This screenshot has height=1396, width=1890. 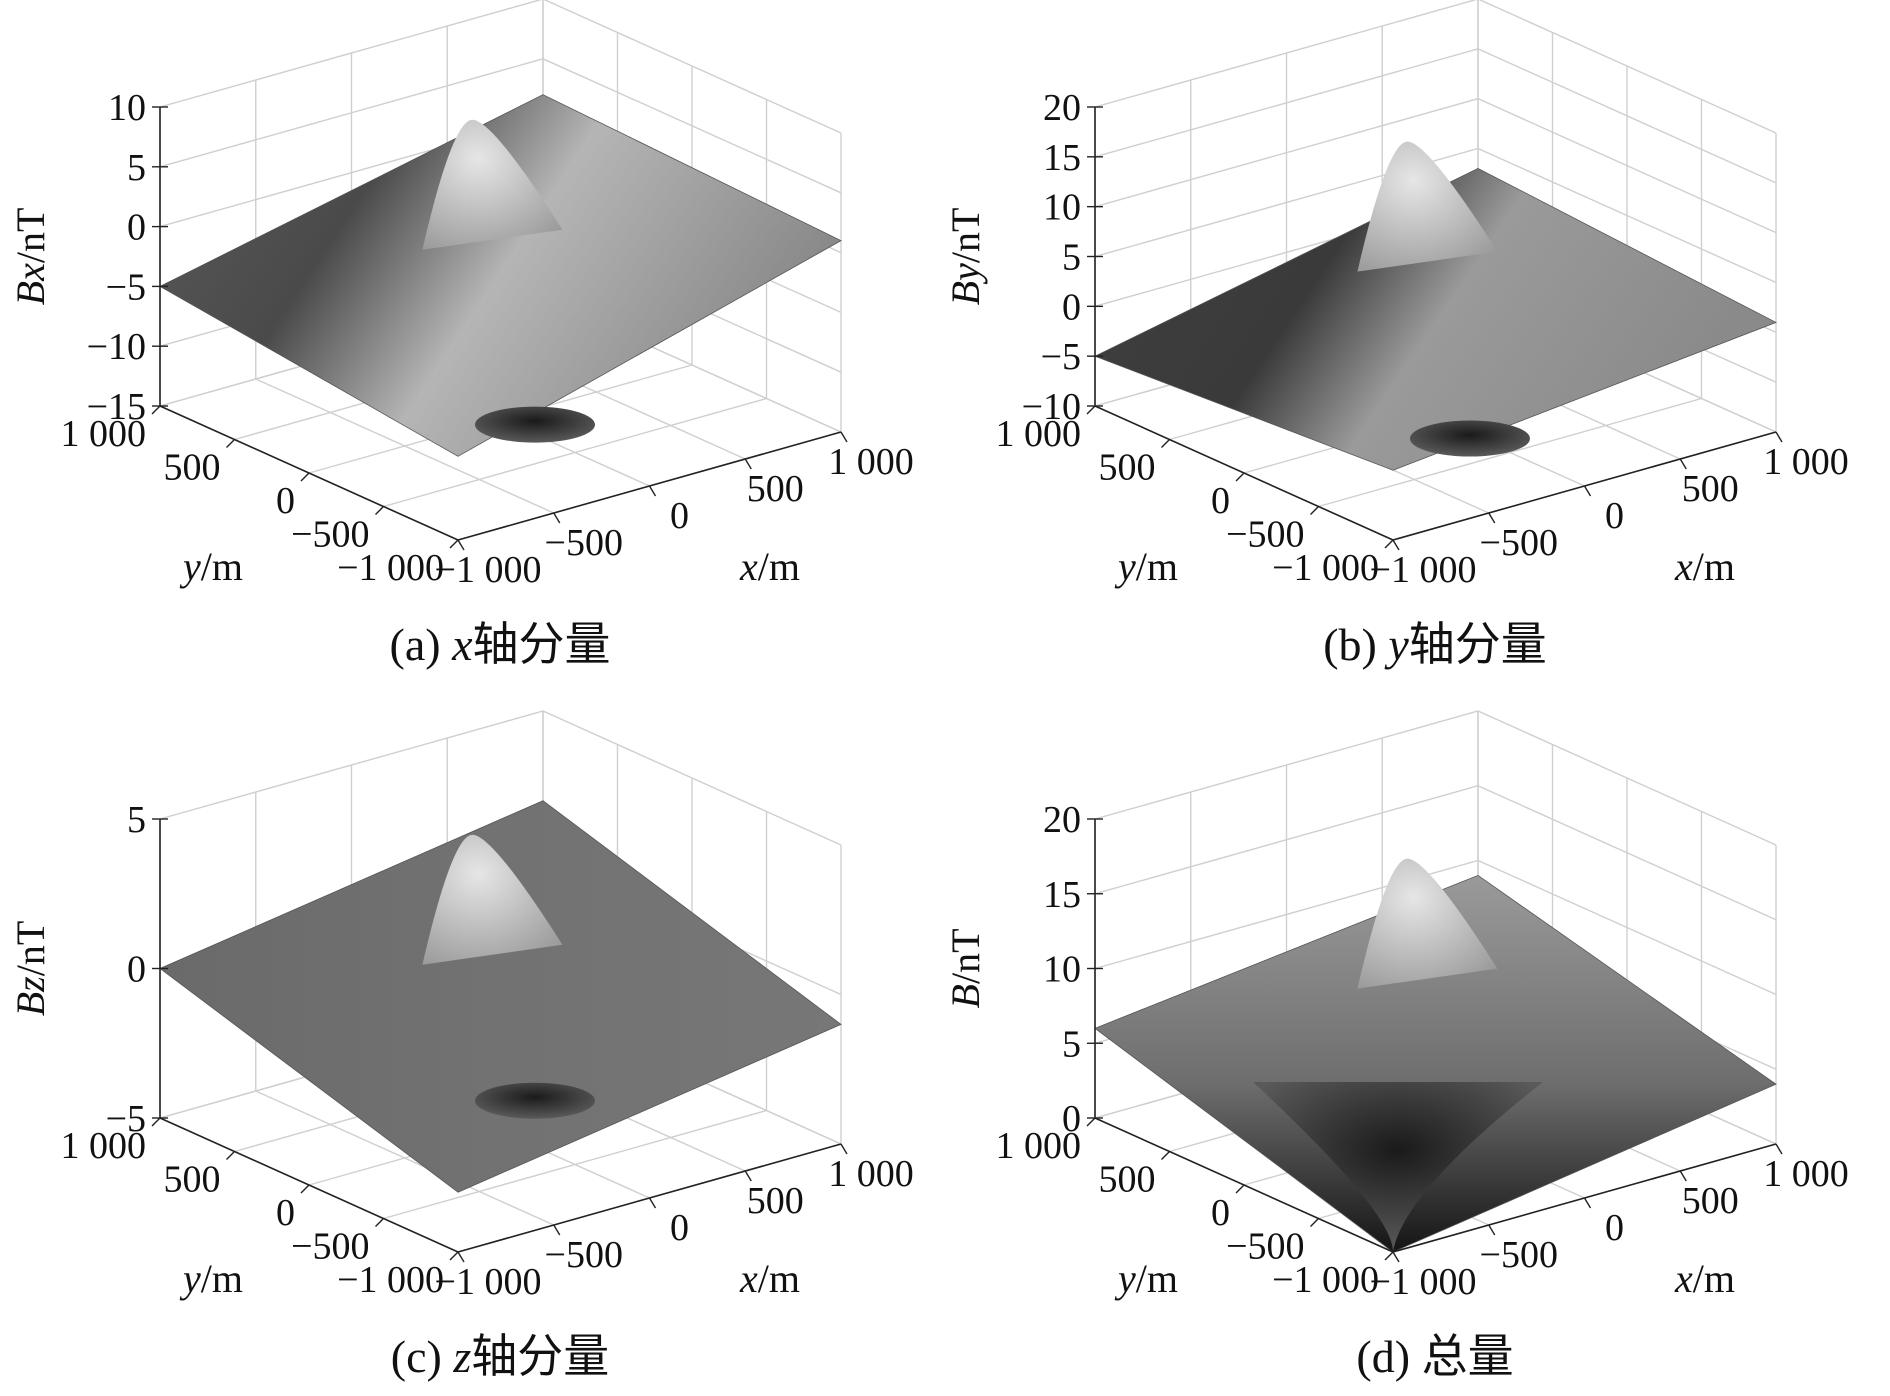 What do you see at coordinates (1062, 158) in the screenshot?
I see `z-tick-label: 15` at bounding box center [1062, 158].